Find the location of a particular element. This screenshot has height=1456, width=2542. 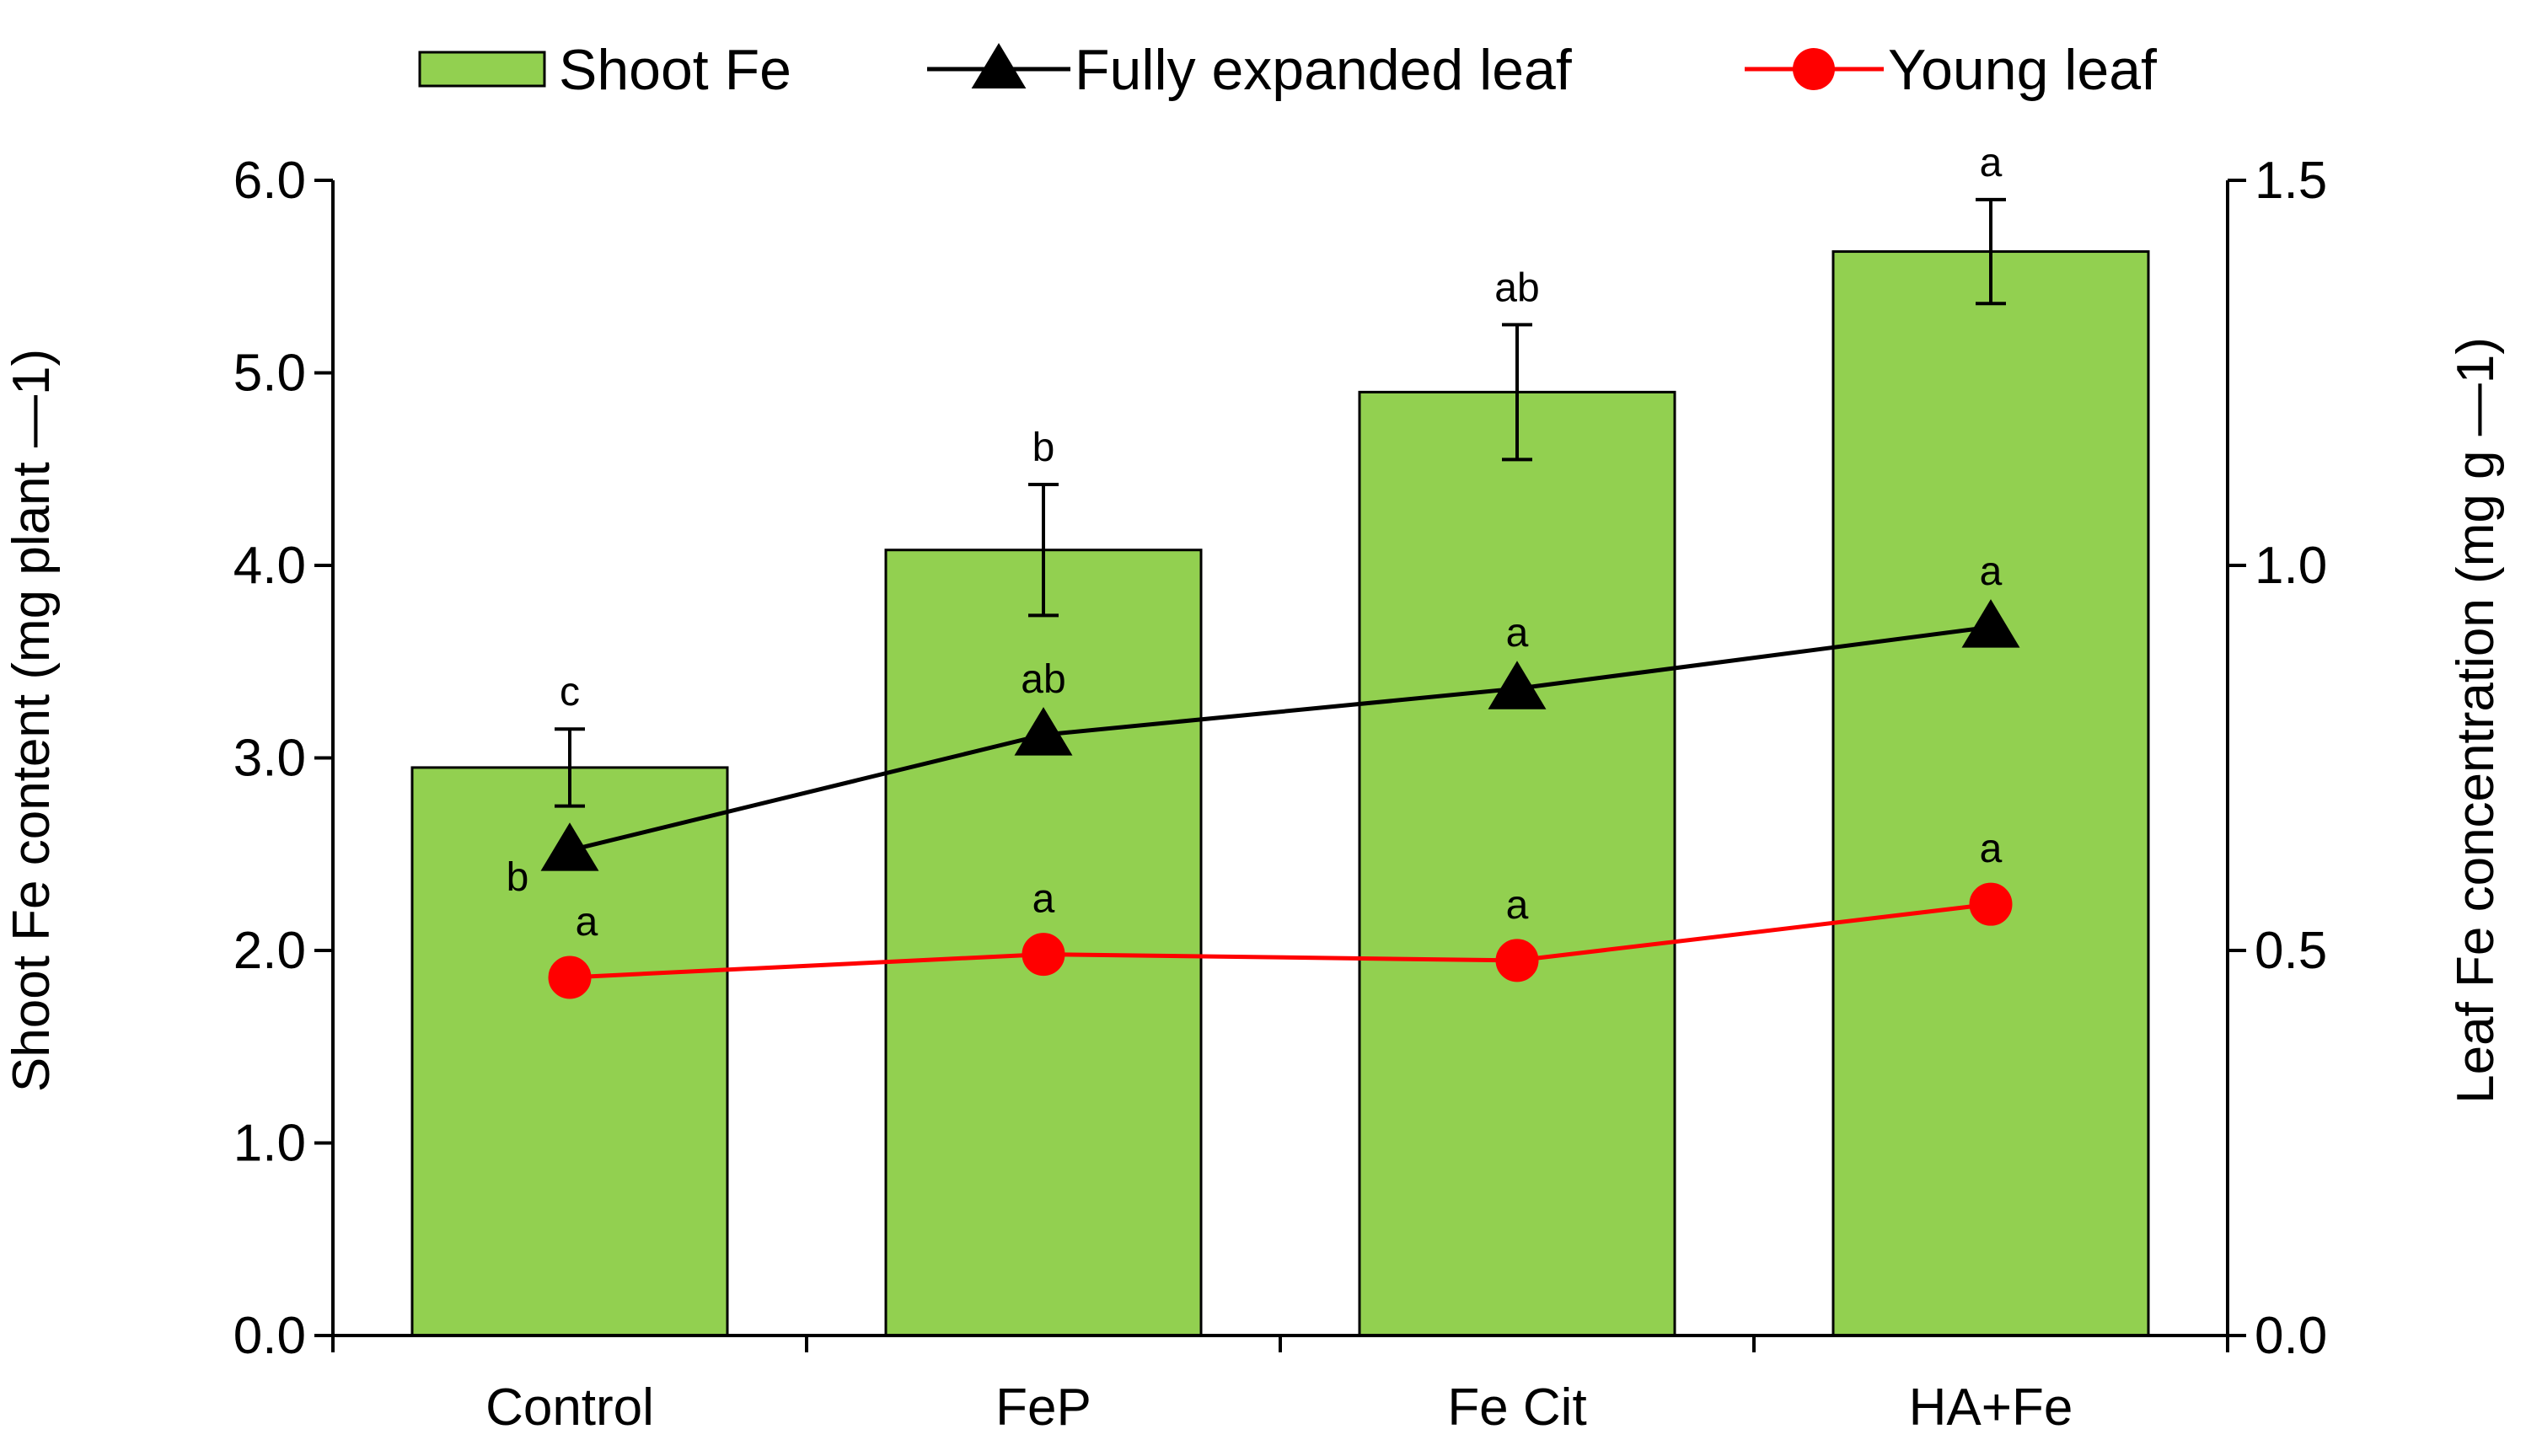

x-tick-label-3: Fe Cit is located at coordinates (1516, 1407).